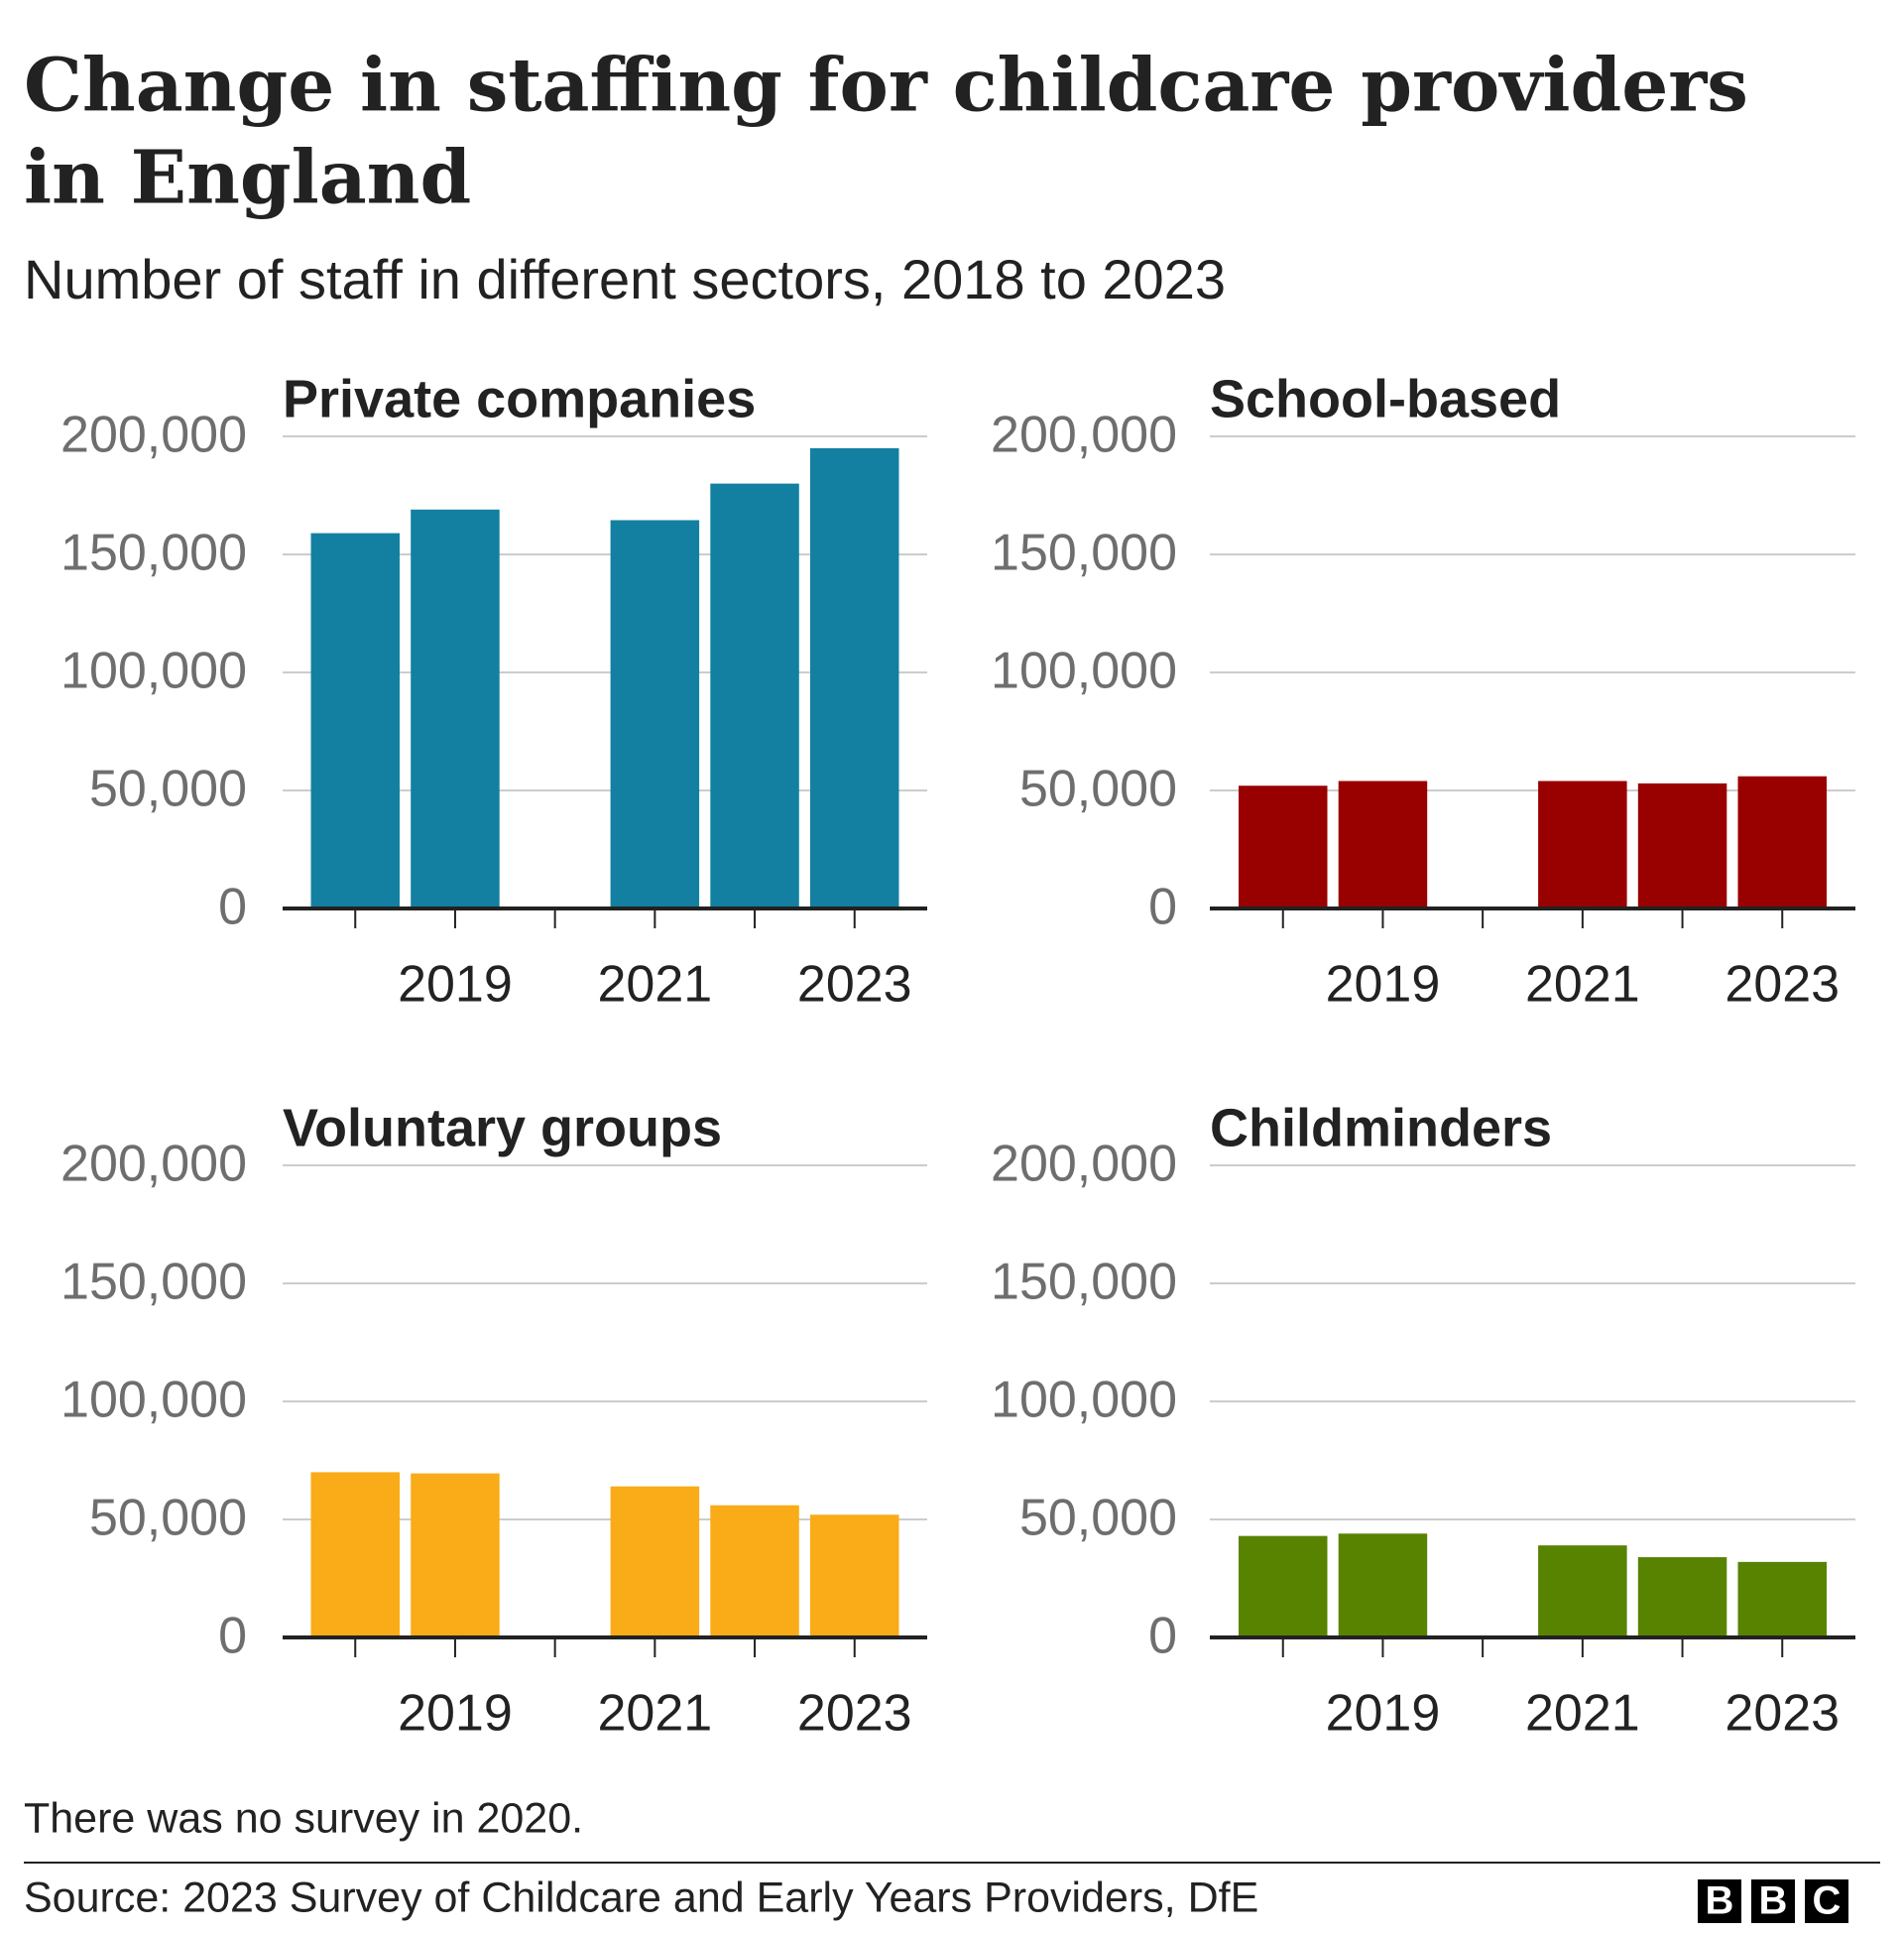 The height and width of the screenshot is (1934, 1904). I want to click on logo: B B C, so click(1773, 1901).